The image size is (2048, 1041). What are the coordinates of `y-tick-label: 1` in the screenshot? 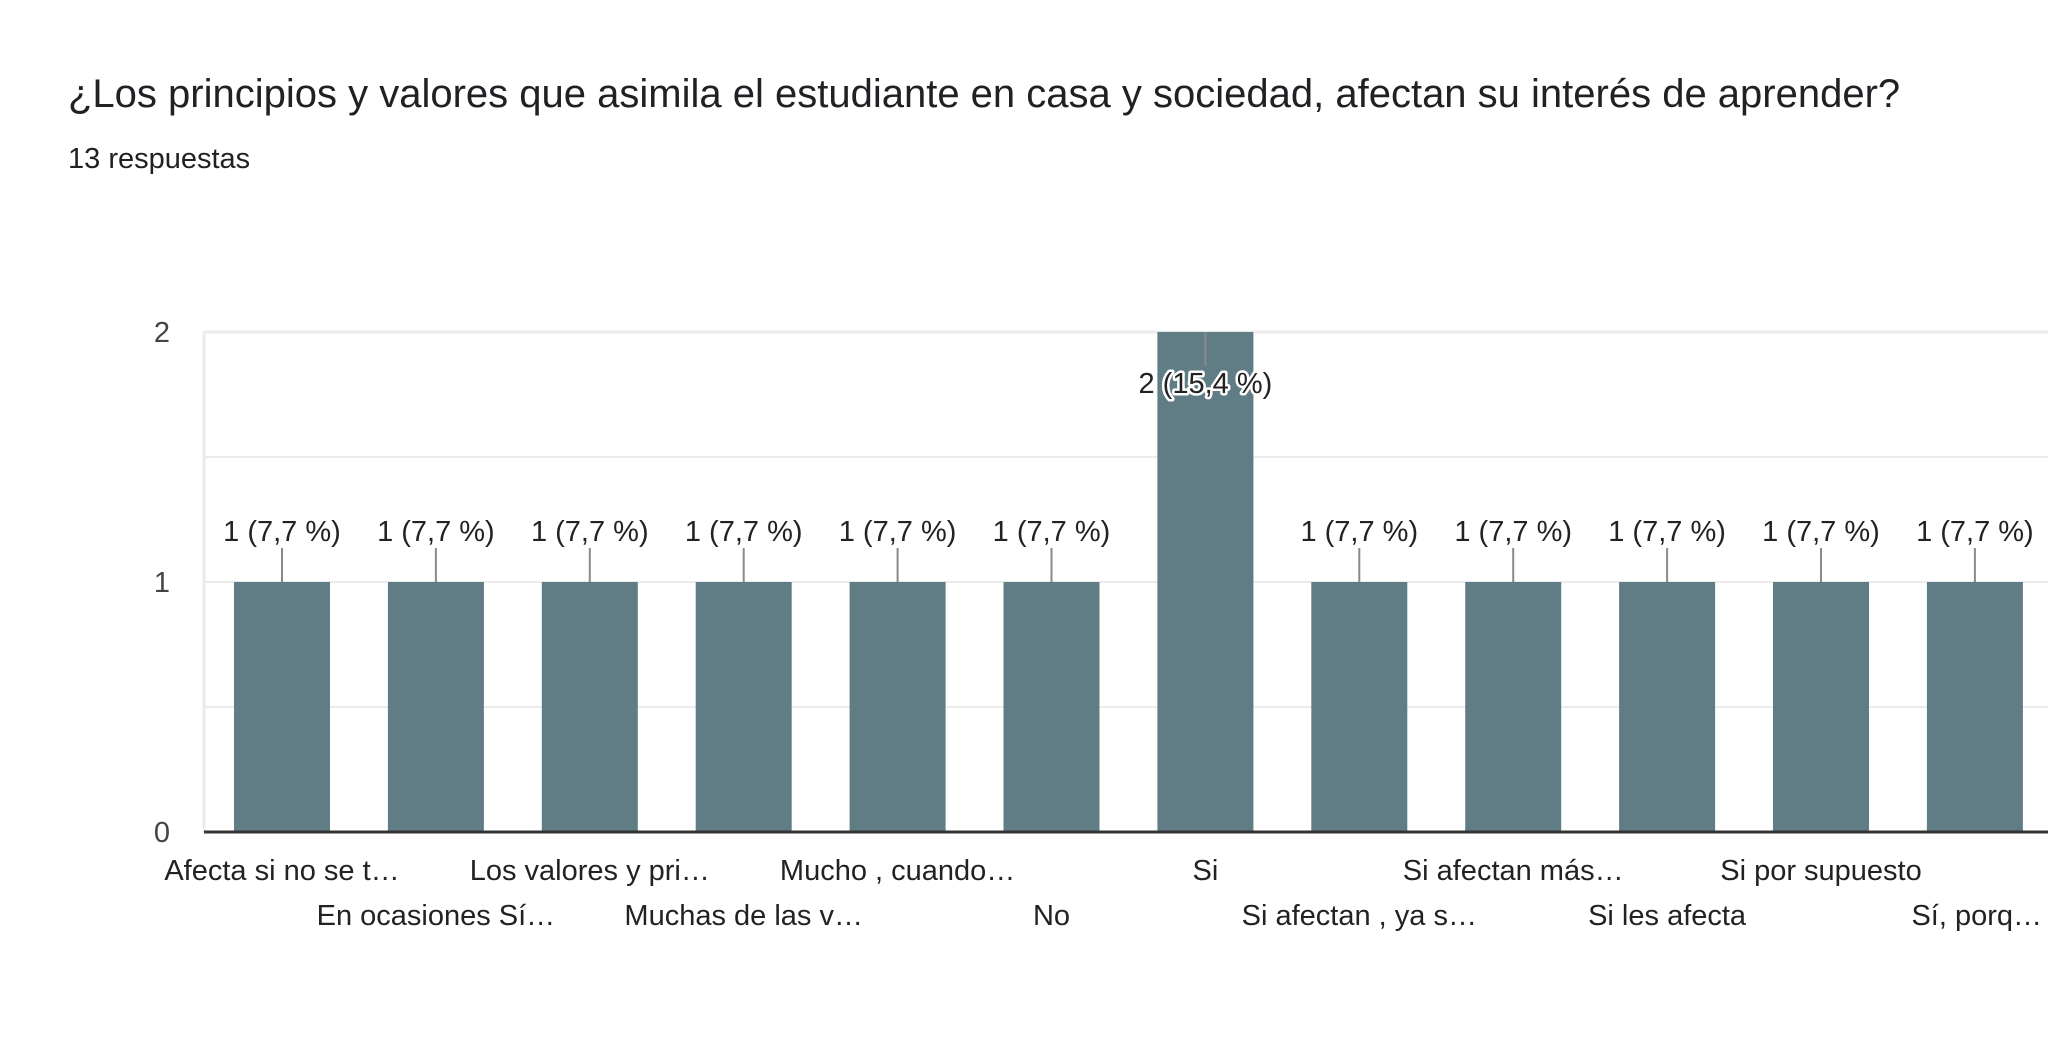 It's located at (162, 583).